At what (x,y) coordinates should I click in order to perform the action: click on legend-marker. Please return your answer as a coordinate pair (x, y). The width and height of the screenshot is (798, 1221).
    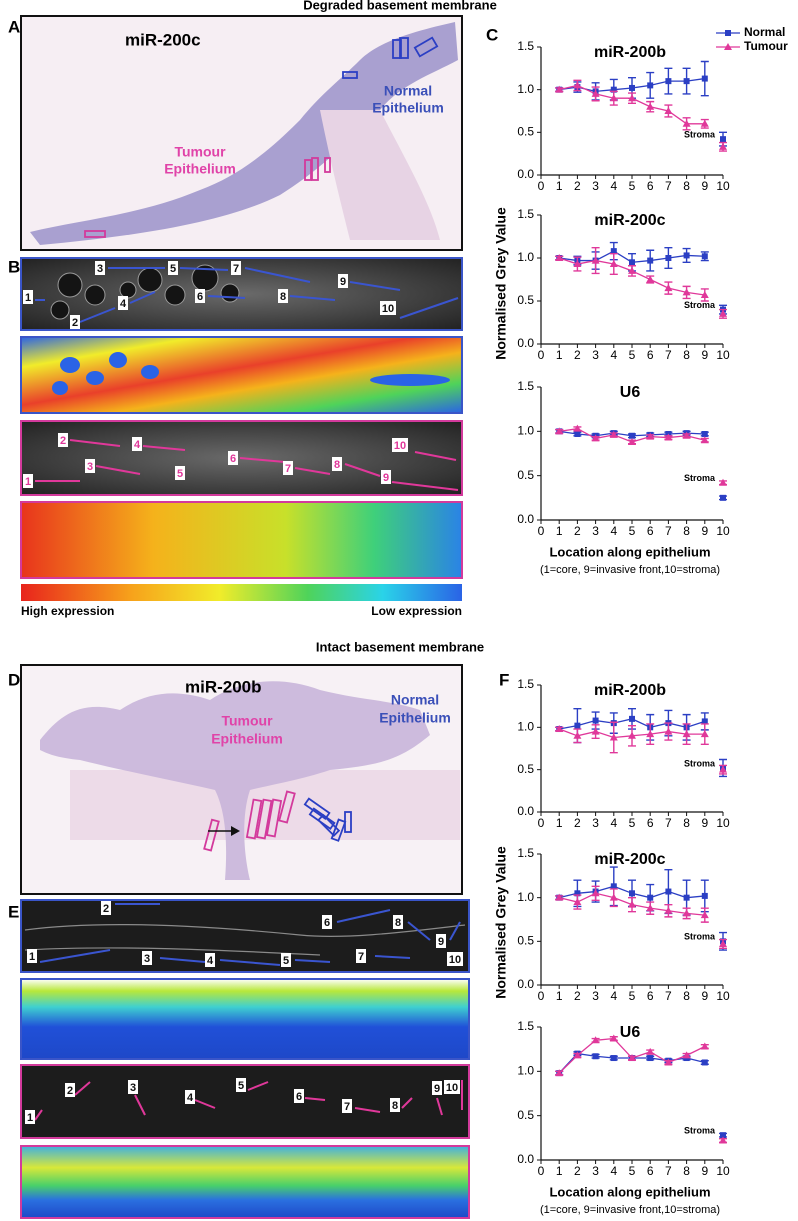
    Looking at the image, I should click on (728, 46).